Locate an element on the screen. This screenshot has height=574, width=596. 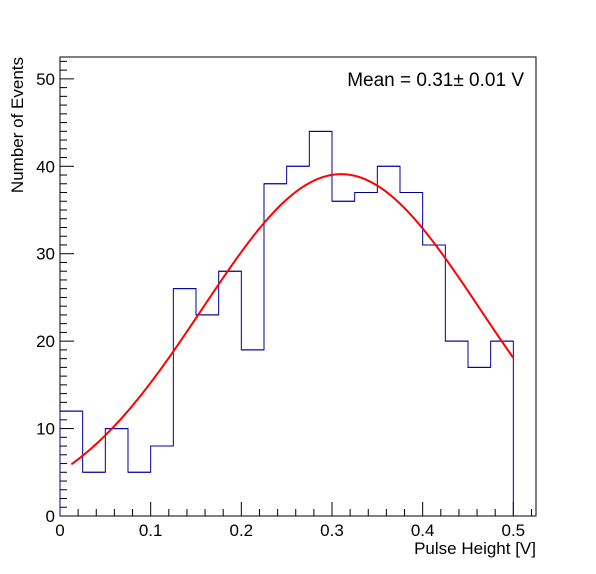
x-tick-label: 0.2 is located at coordinates (242, 530).